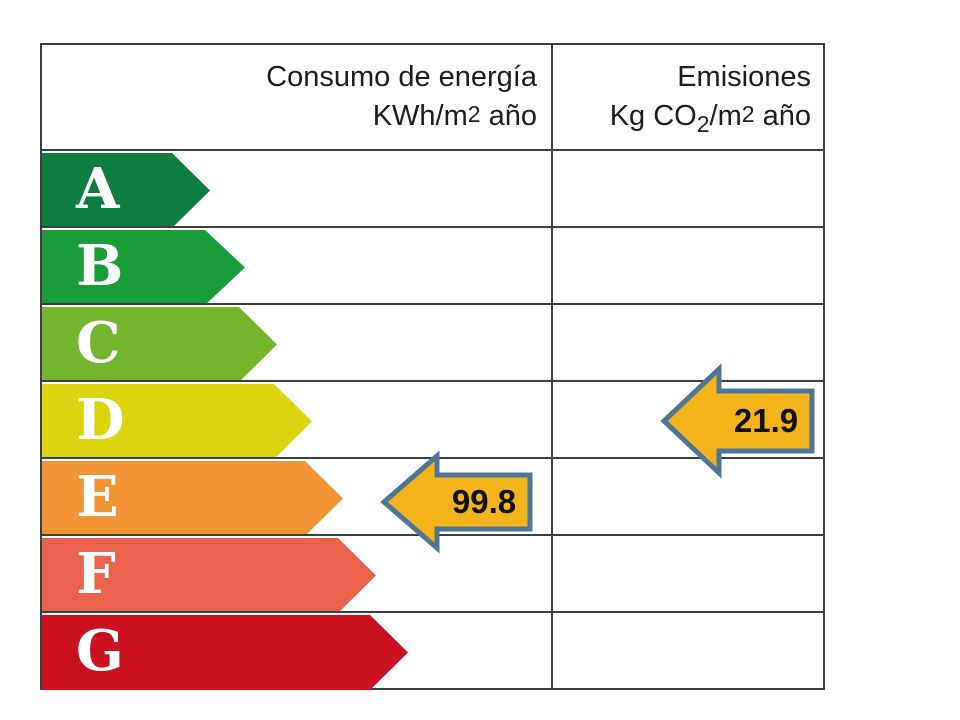  I want to click on emissions-value: 21.9, so click(766, 420).